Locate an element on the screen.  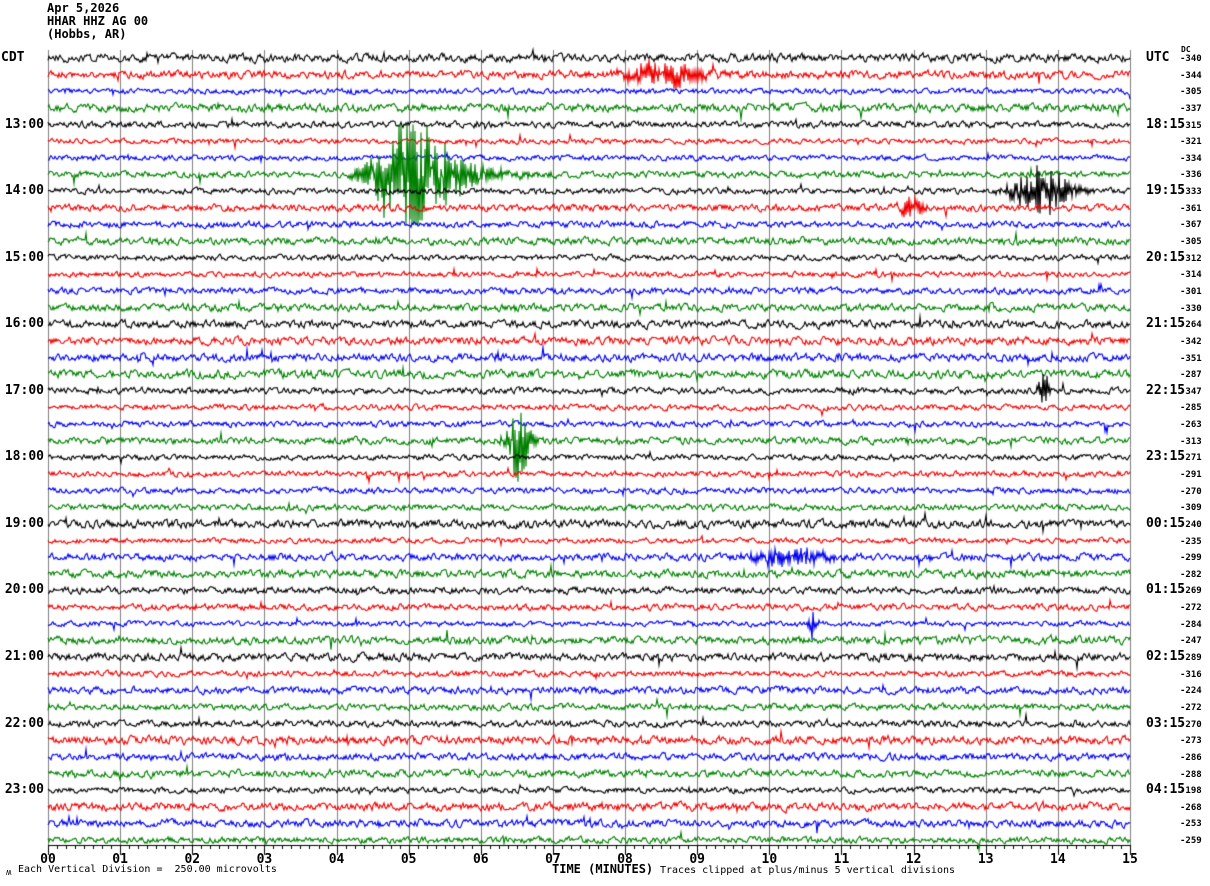
x-axis-tick-label: 09 is located at coordinates (697, 859).